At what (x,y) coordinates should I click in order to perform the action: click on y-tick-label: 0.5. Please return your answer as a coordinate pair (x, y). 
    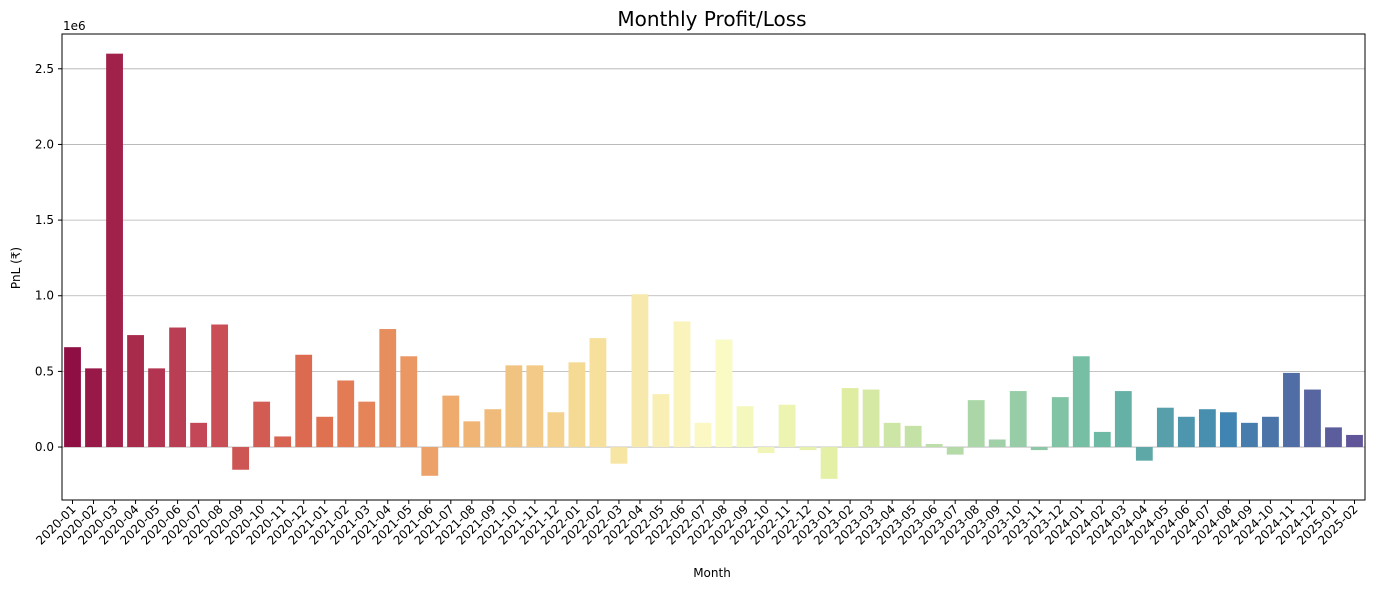
    Looking at the image, I should click on (44, 371).